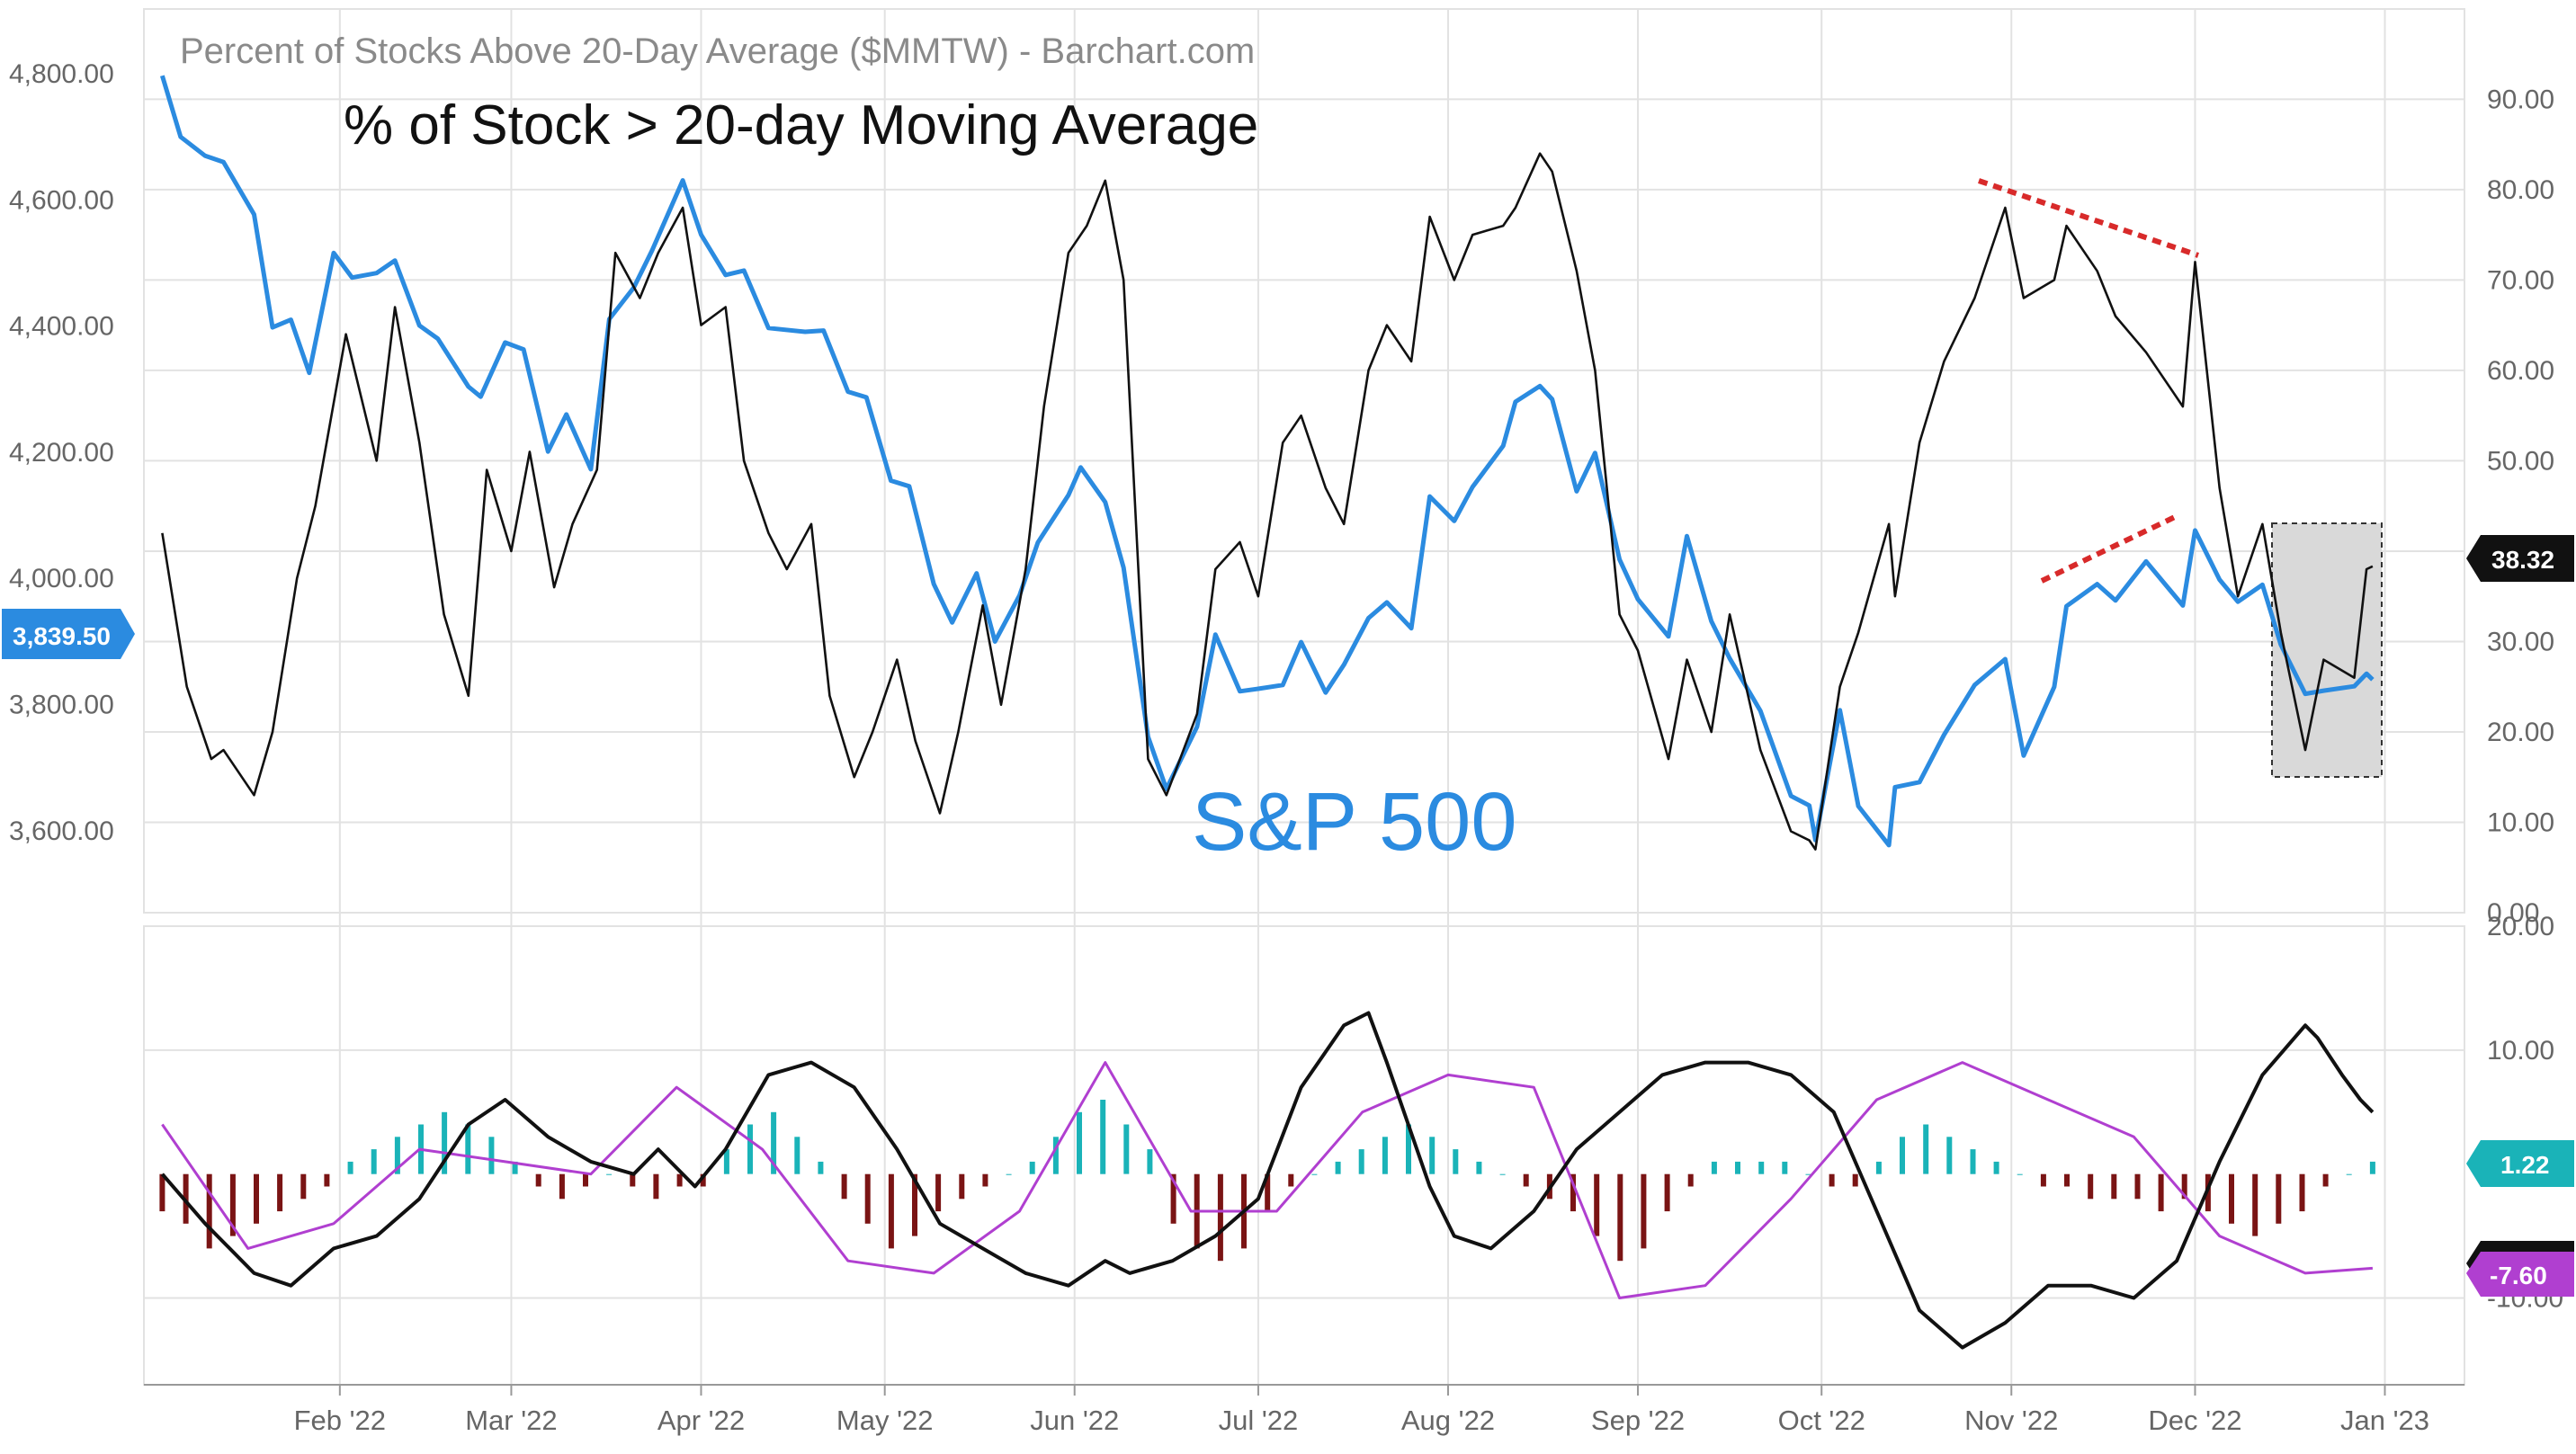 Image resolution: width=2576 pixels, height=1454 pixels. Describe the element at coordinates (2520, 190) in the screenshot. I see `right-tick-label: 80.00` at that location.